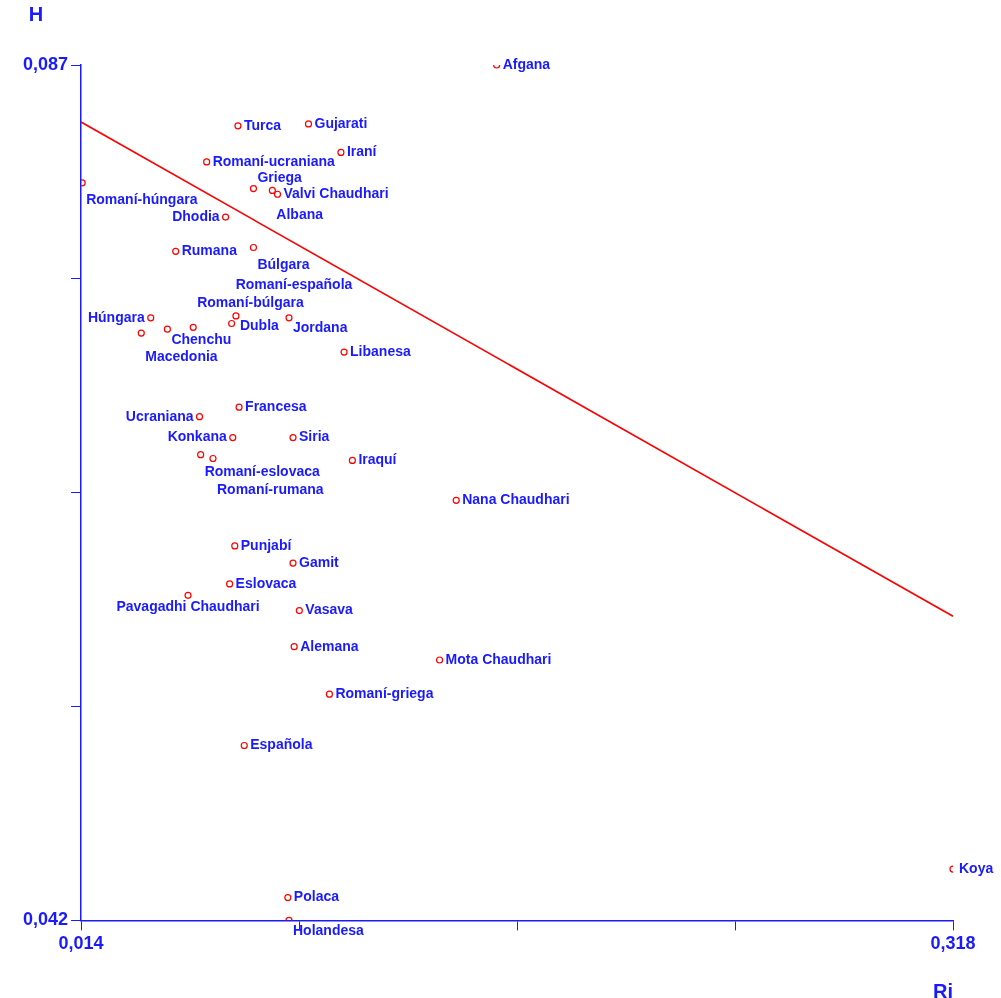  What do you see at coordinates (270, 488) in the screenshot?
I see `annotation: Romaní-rumana` at bounding box center [270, 488].